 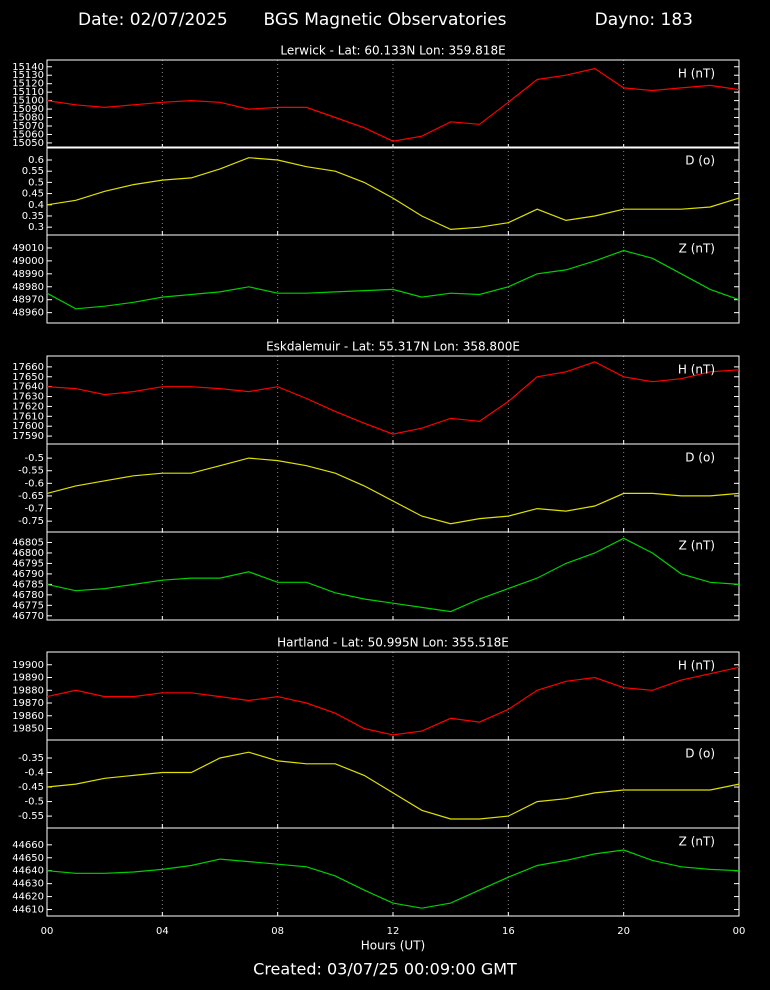 What do you see at coordinates (28, 313) in the screenshot?
I see `y-tick-label: 48960` at bounding box center [28, 313].